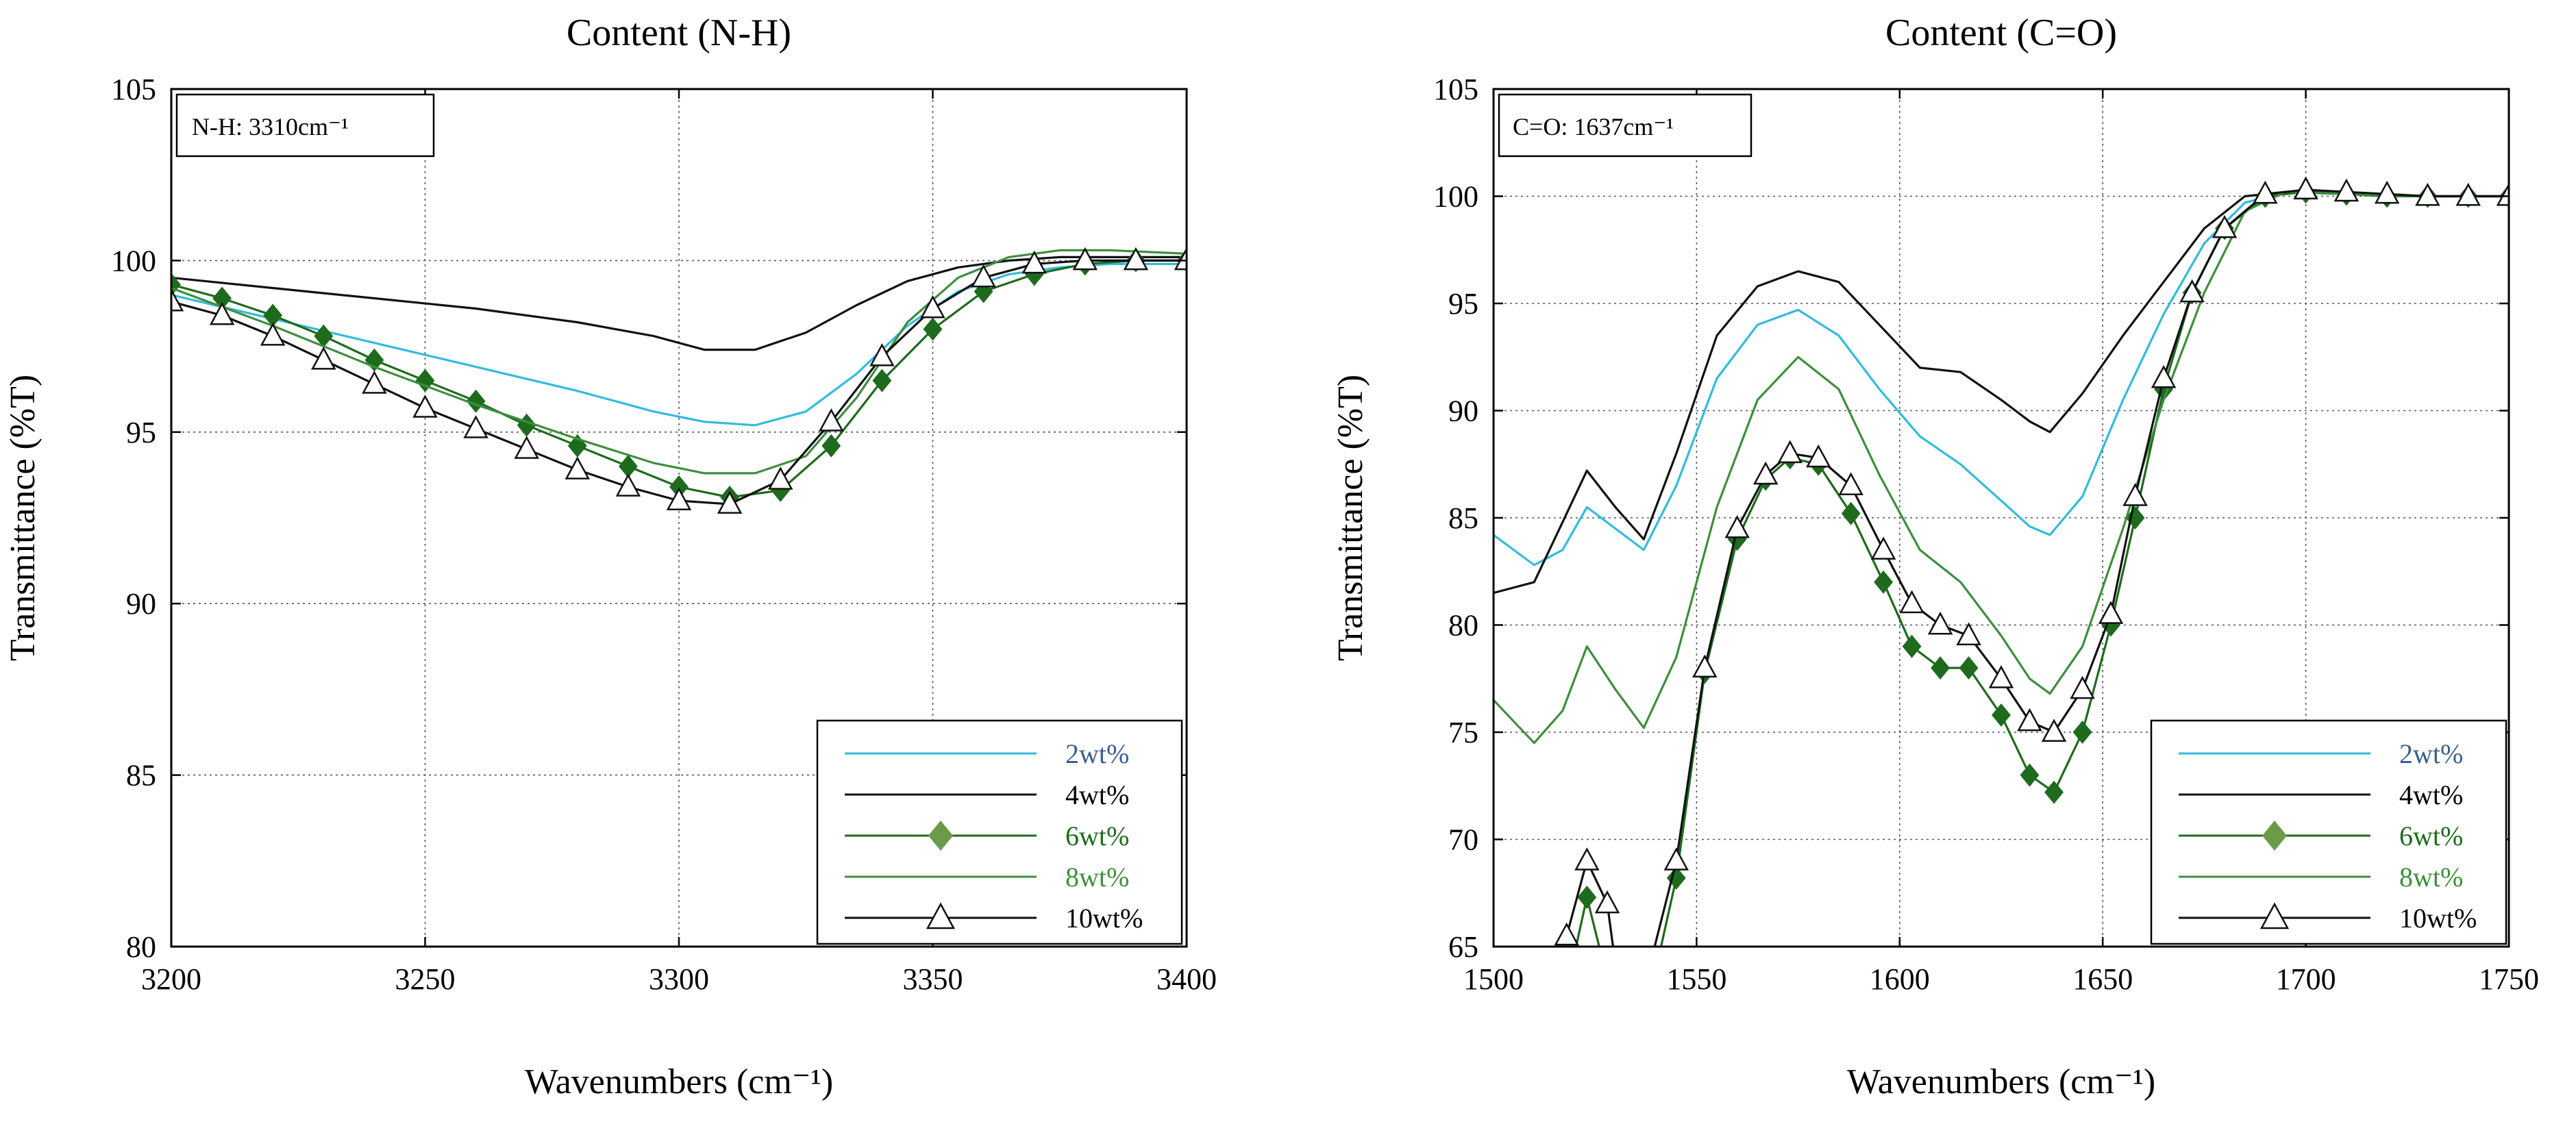 The height and width of the screenshot is (1124, 2576). What do you see at coordinates (1463, 518) in the screenshot?
I see `y-tick-label: 85` at bounding box center [1463, 518].